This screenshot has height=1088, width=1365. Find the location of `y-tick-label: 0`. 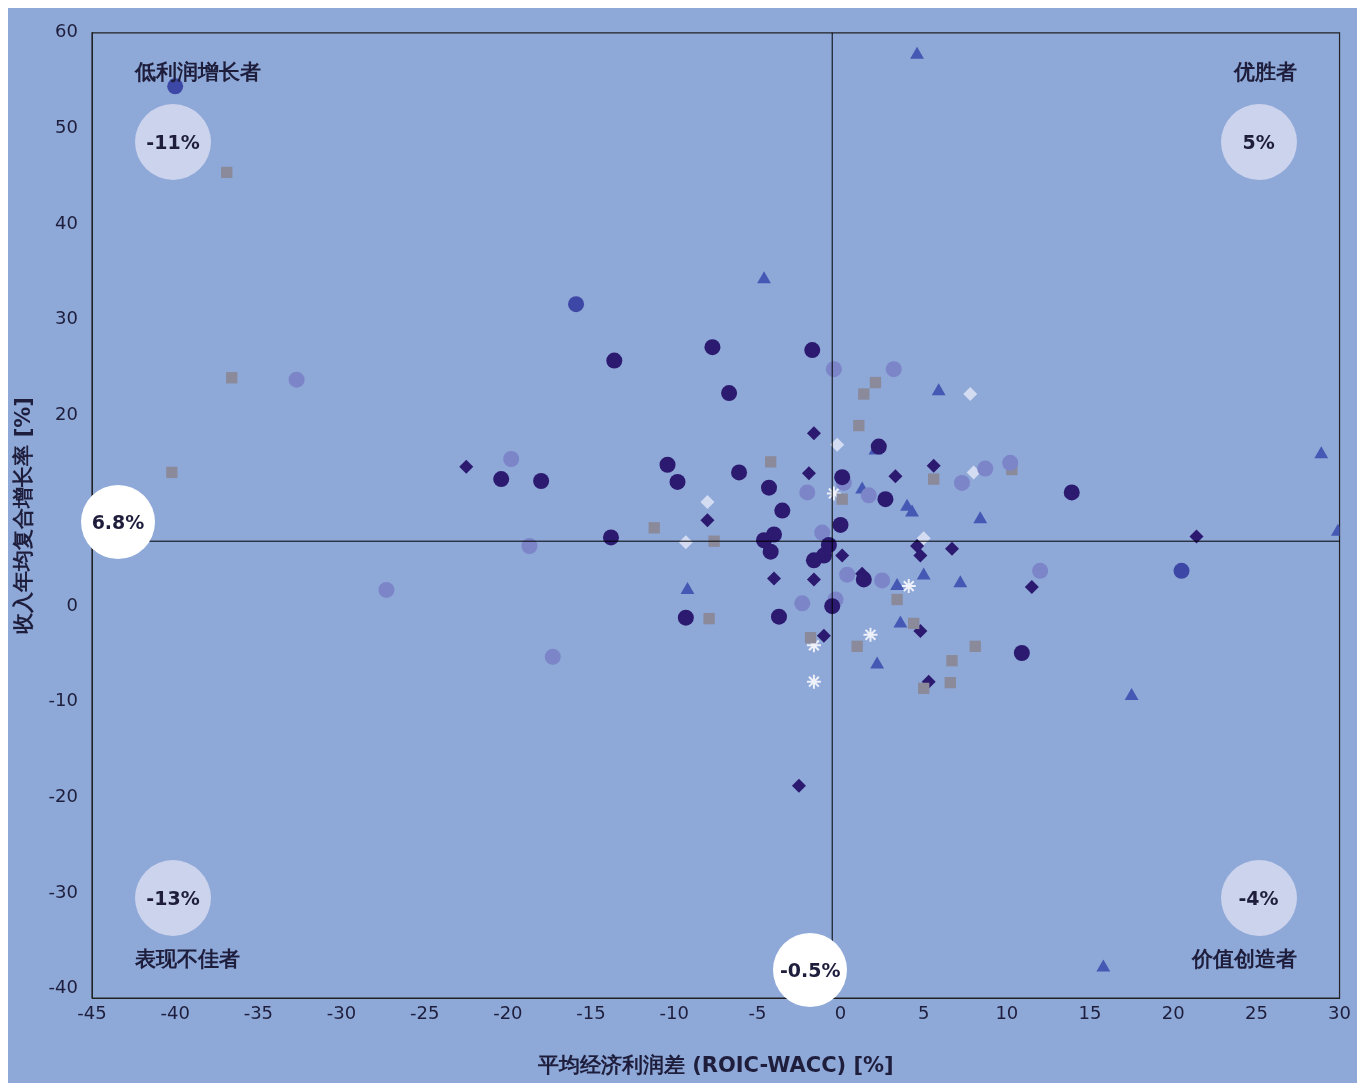

y-tick-label: 0 is located at coordinates (72, 604).